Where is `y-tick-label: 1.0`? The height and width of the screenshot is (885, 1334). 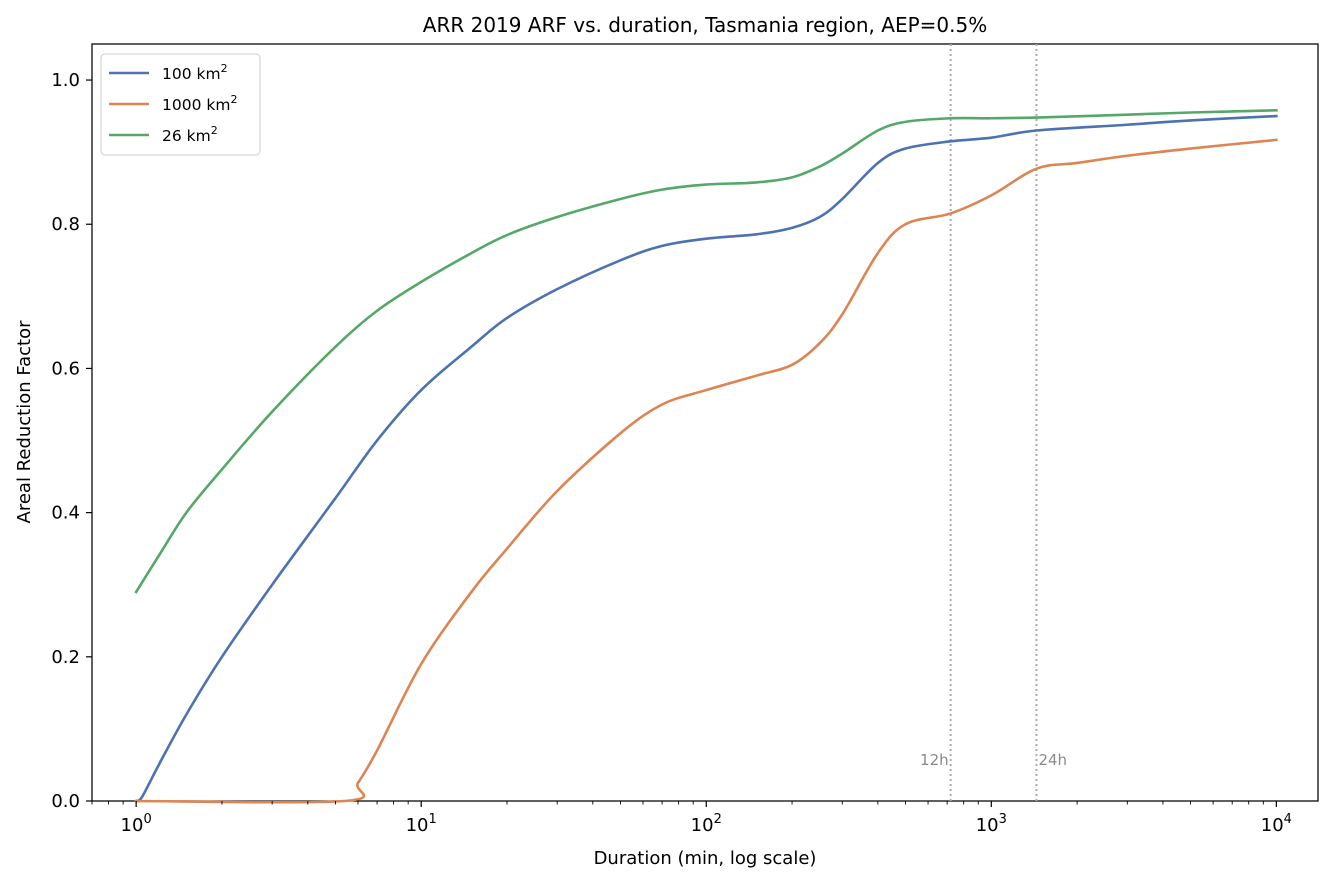
y-tick-label: 1.0 is located at coordinates (65, 80).